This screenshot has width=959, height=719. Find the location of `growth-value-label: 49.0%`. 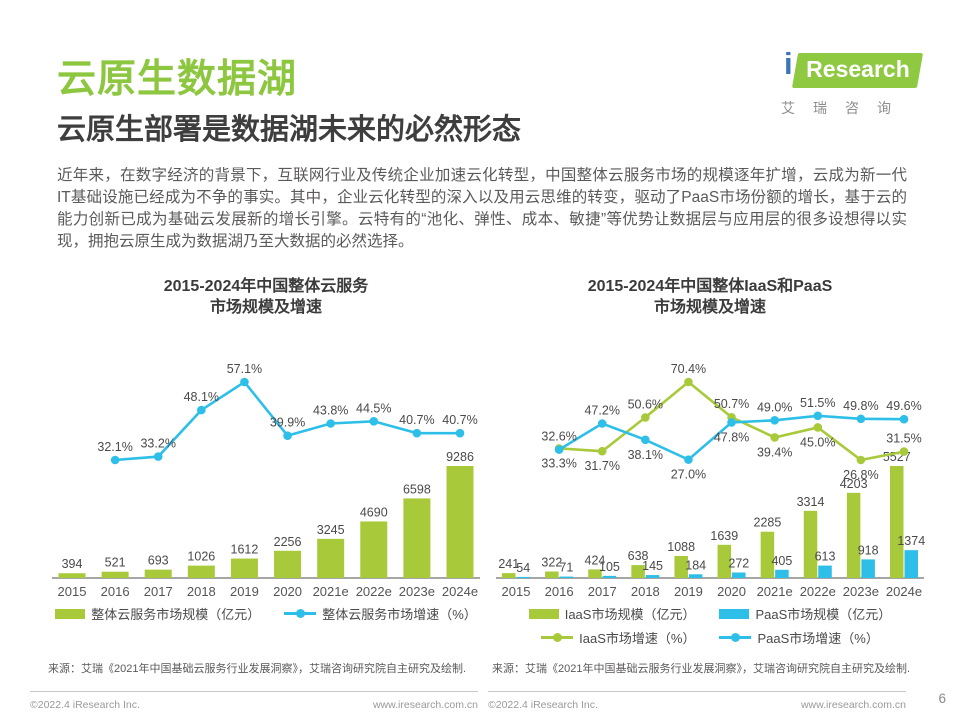

growth-value-label: 49.0% is located at coordinates (774, 407).